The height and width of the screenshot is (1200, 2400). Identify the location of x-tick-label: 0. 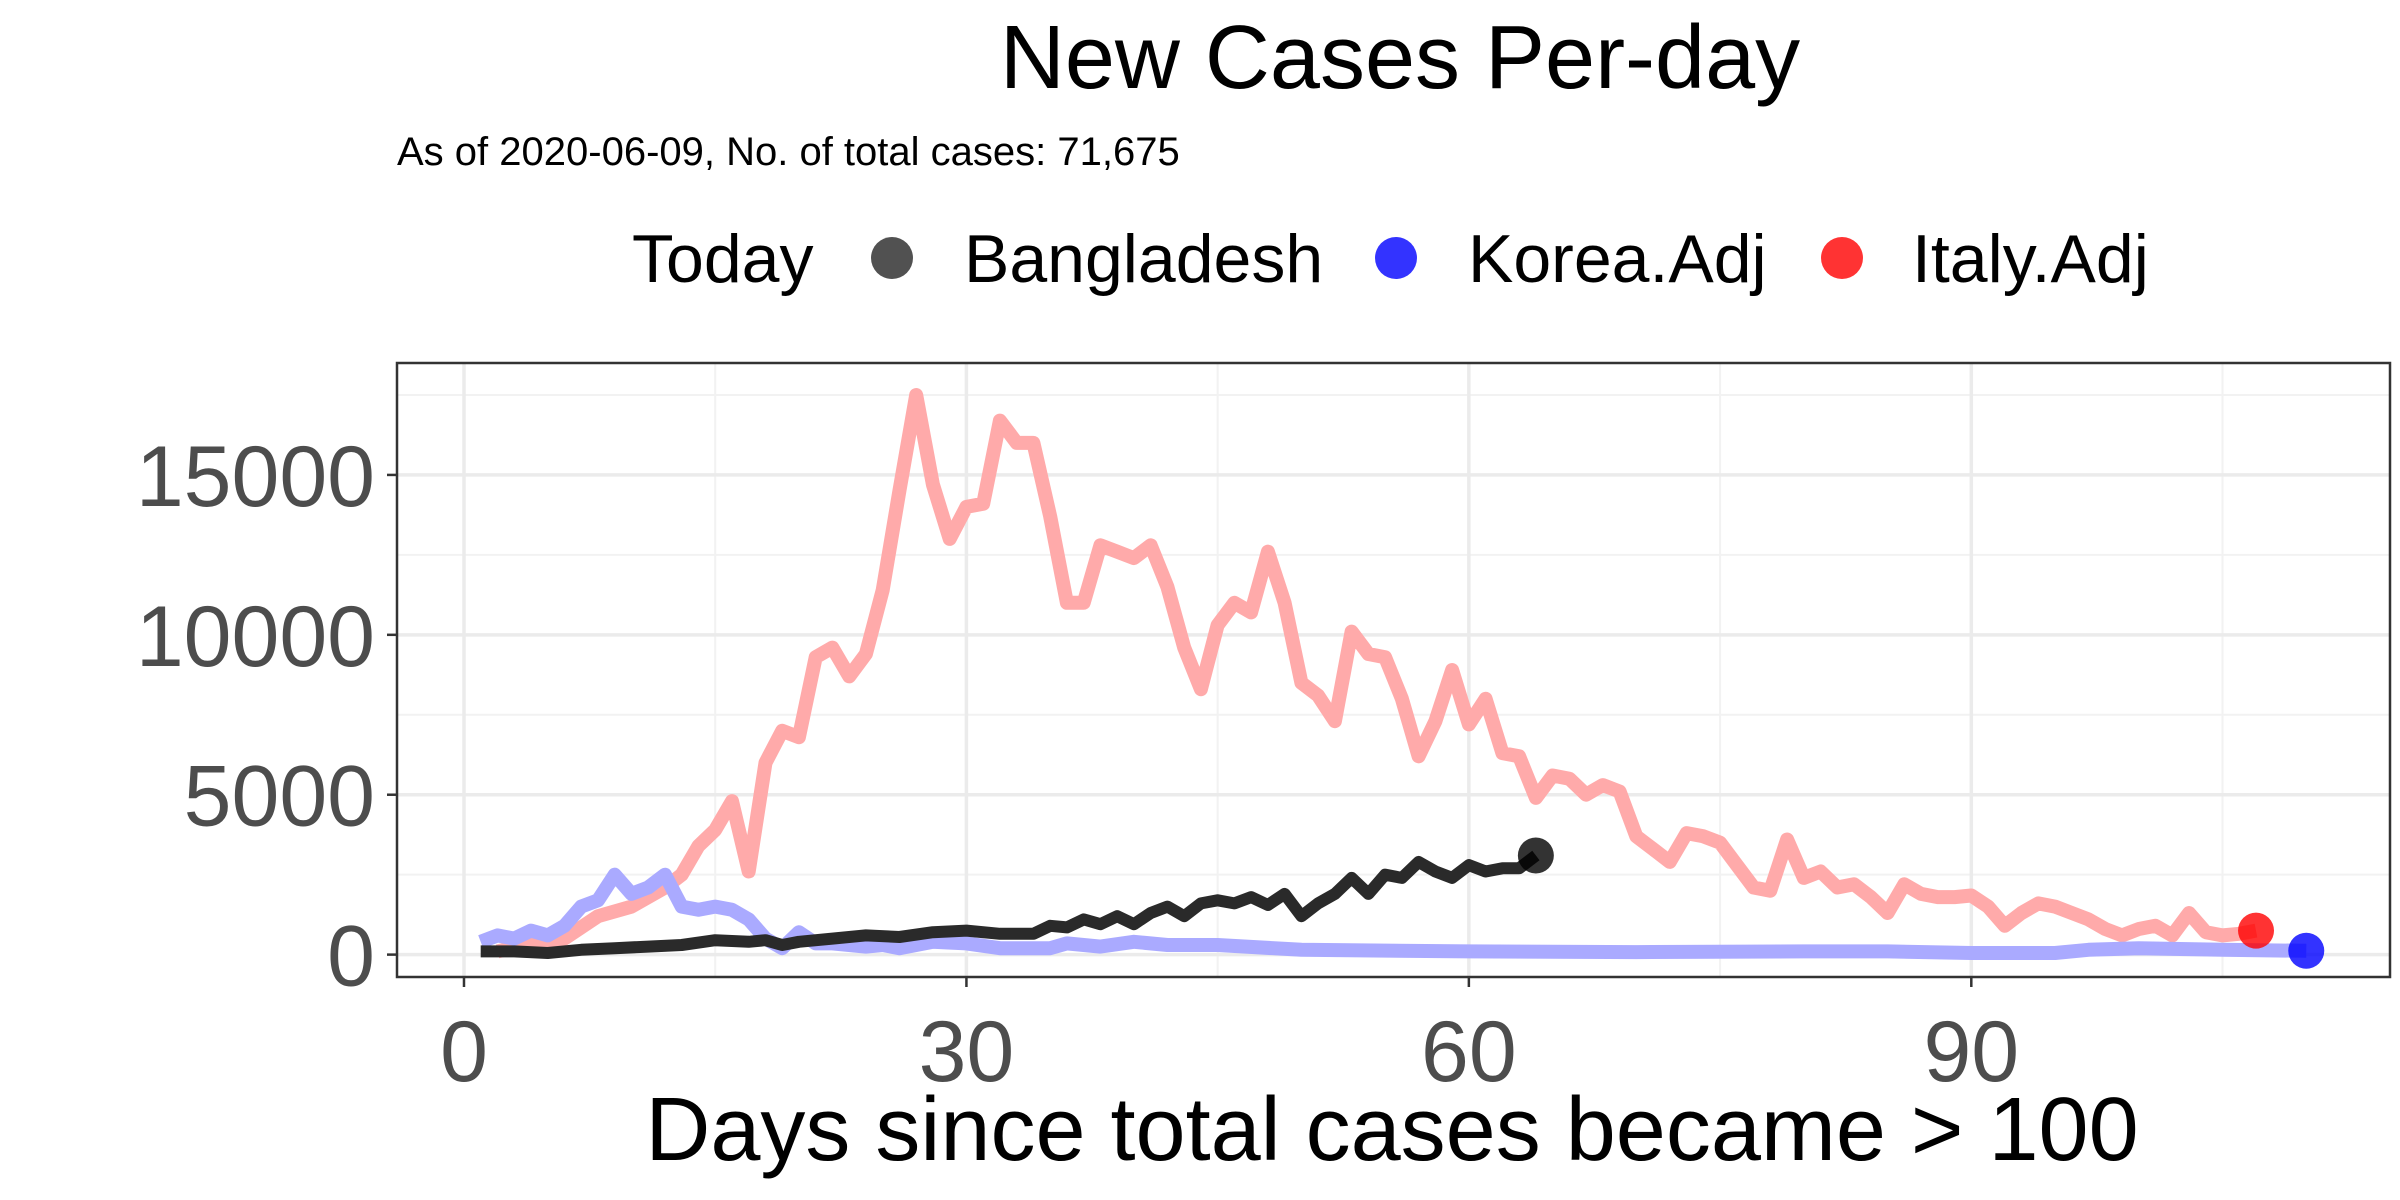
(464, 1052).